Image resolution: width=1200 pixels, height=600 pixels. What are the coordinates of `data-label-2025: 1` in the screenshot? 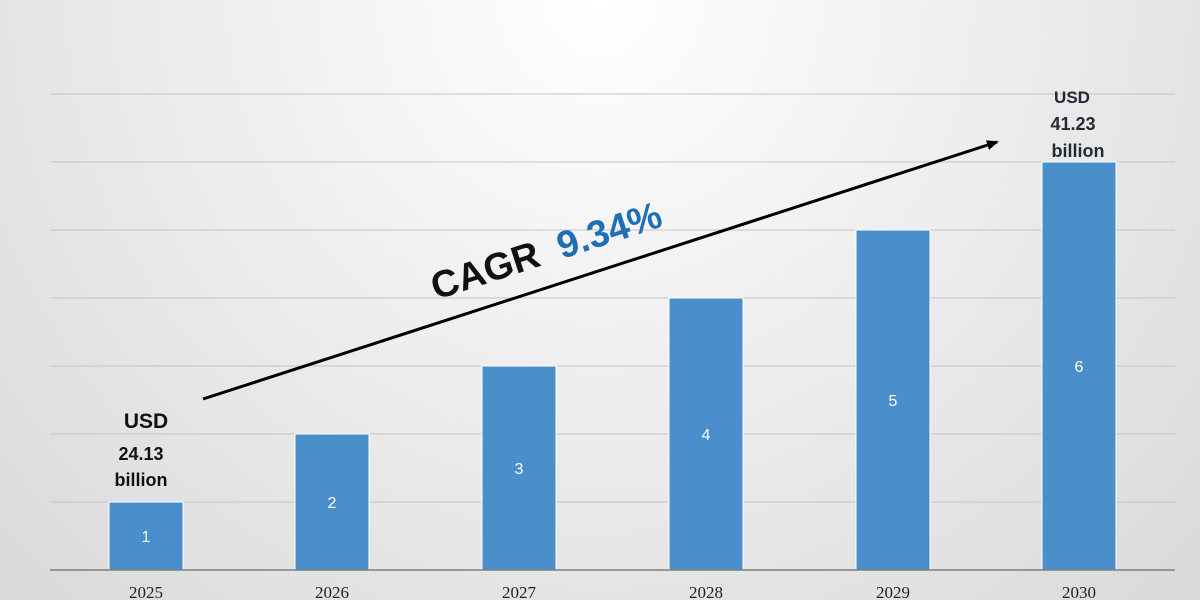 It's located at (146, 537).